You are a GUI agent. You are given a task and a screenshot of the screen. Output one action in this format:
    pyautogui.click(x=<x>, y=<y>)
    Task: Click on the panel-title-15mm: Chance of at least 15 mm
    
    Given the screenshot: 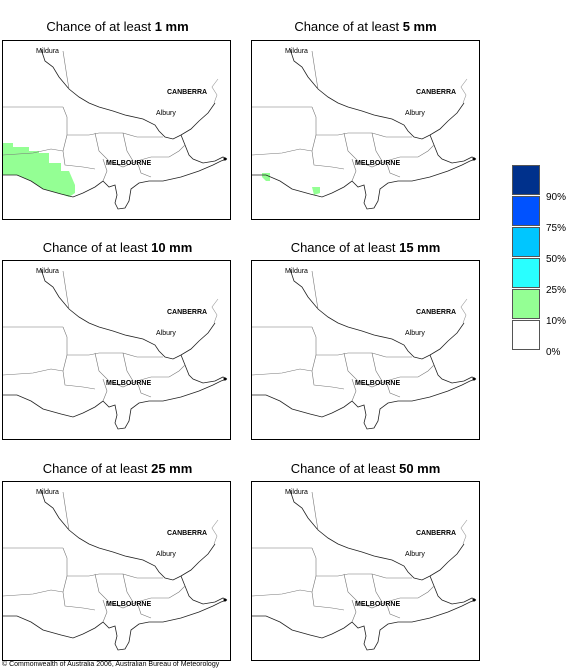 What is the action you would take?
    pyautogui.click(x=365, y=247)
    